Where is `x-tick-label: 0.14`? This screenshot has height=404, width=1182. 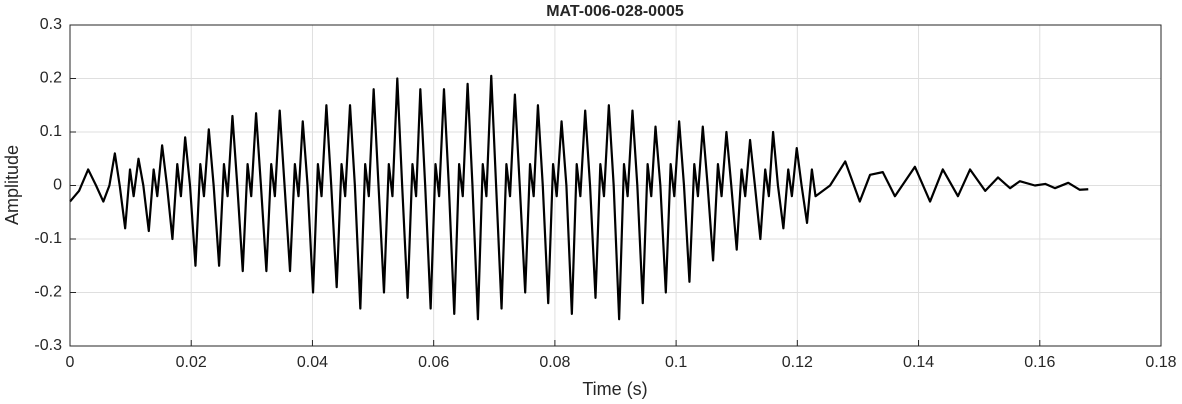
x-tick-label: 0.14 is located at coordinates (918, 362).